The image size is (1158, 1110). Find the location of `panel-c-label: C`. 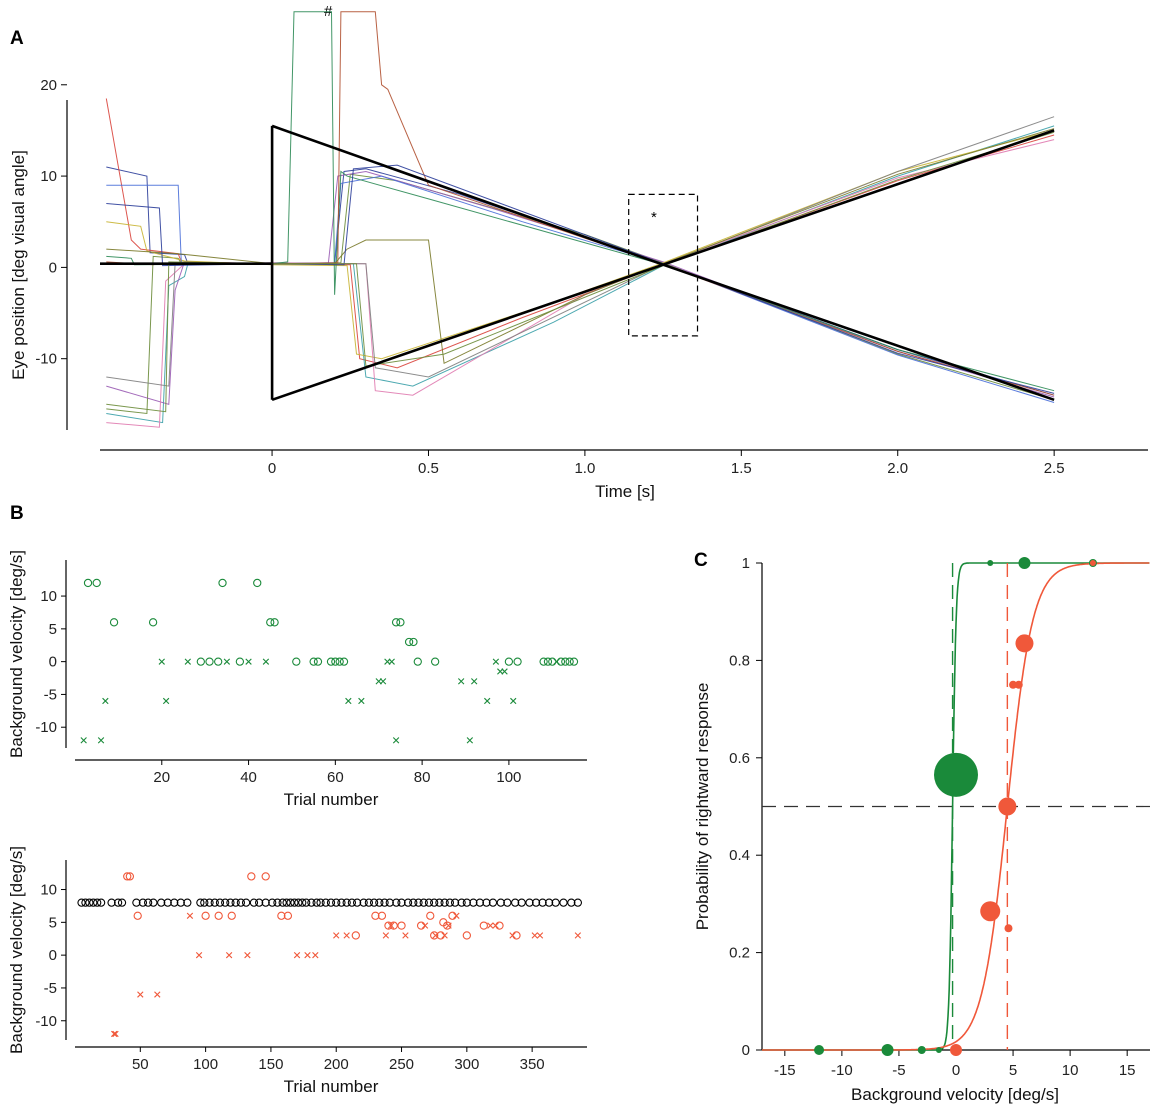

panel-c-label: C is located at coordinates (701, 560).